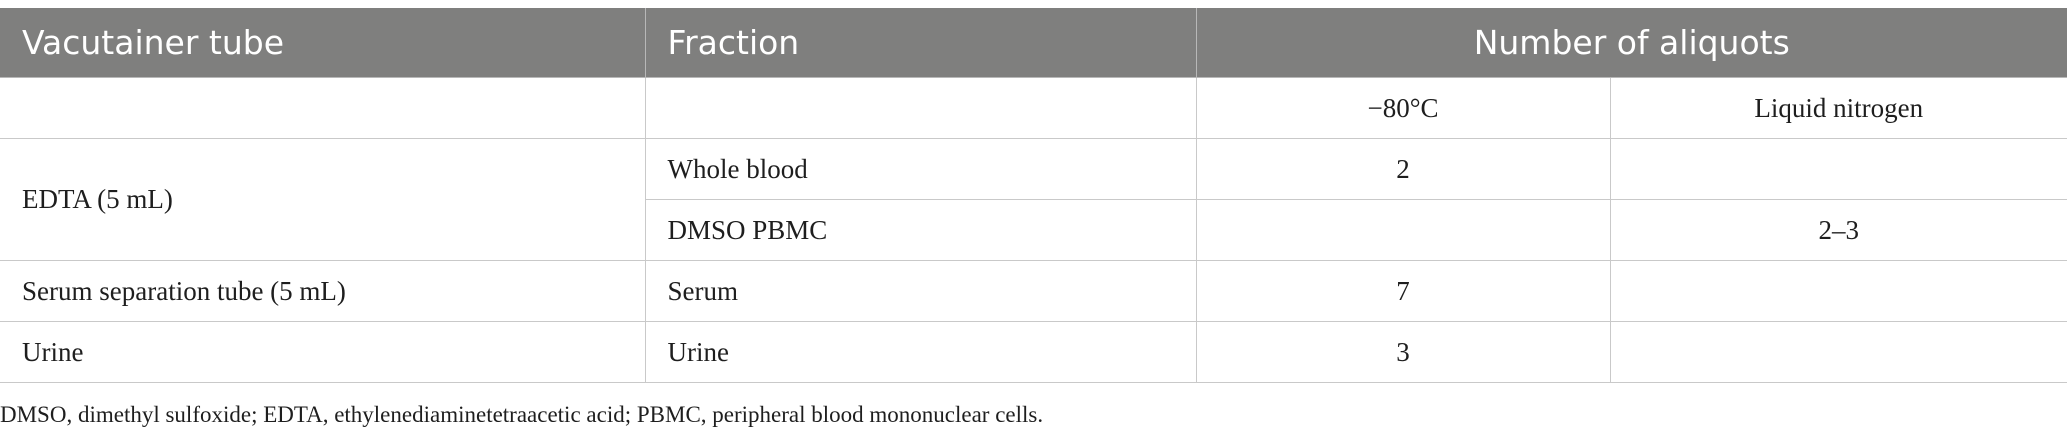 This screenshot has height=441, width=2067. What do you see at coordinates (1403, 291) in the screenshot?
I see `cell-minus80-serum: 7` at bounding box center [1403, 291].